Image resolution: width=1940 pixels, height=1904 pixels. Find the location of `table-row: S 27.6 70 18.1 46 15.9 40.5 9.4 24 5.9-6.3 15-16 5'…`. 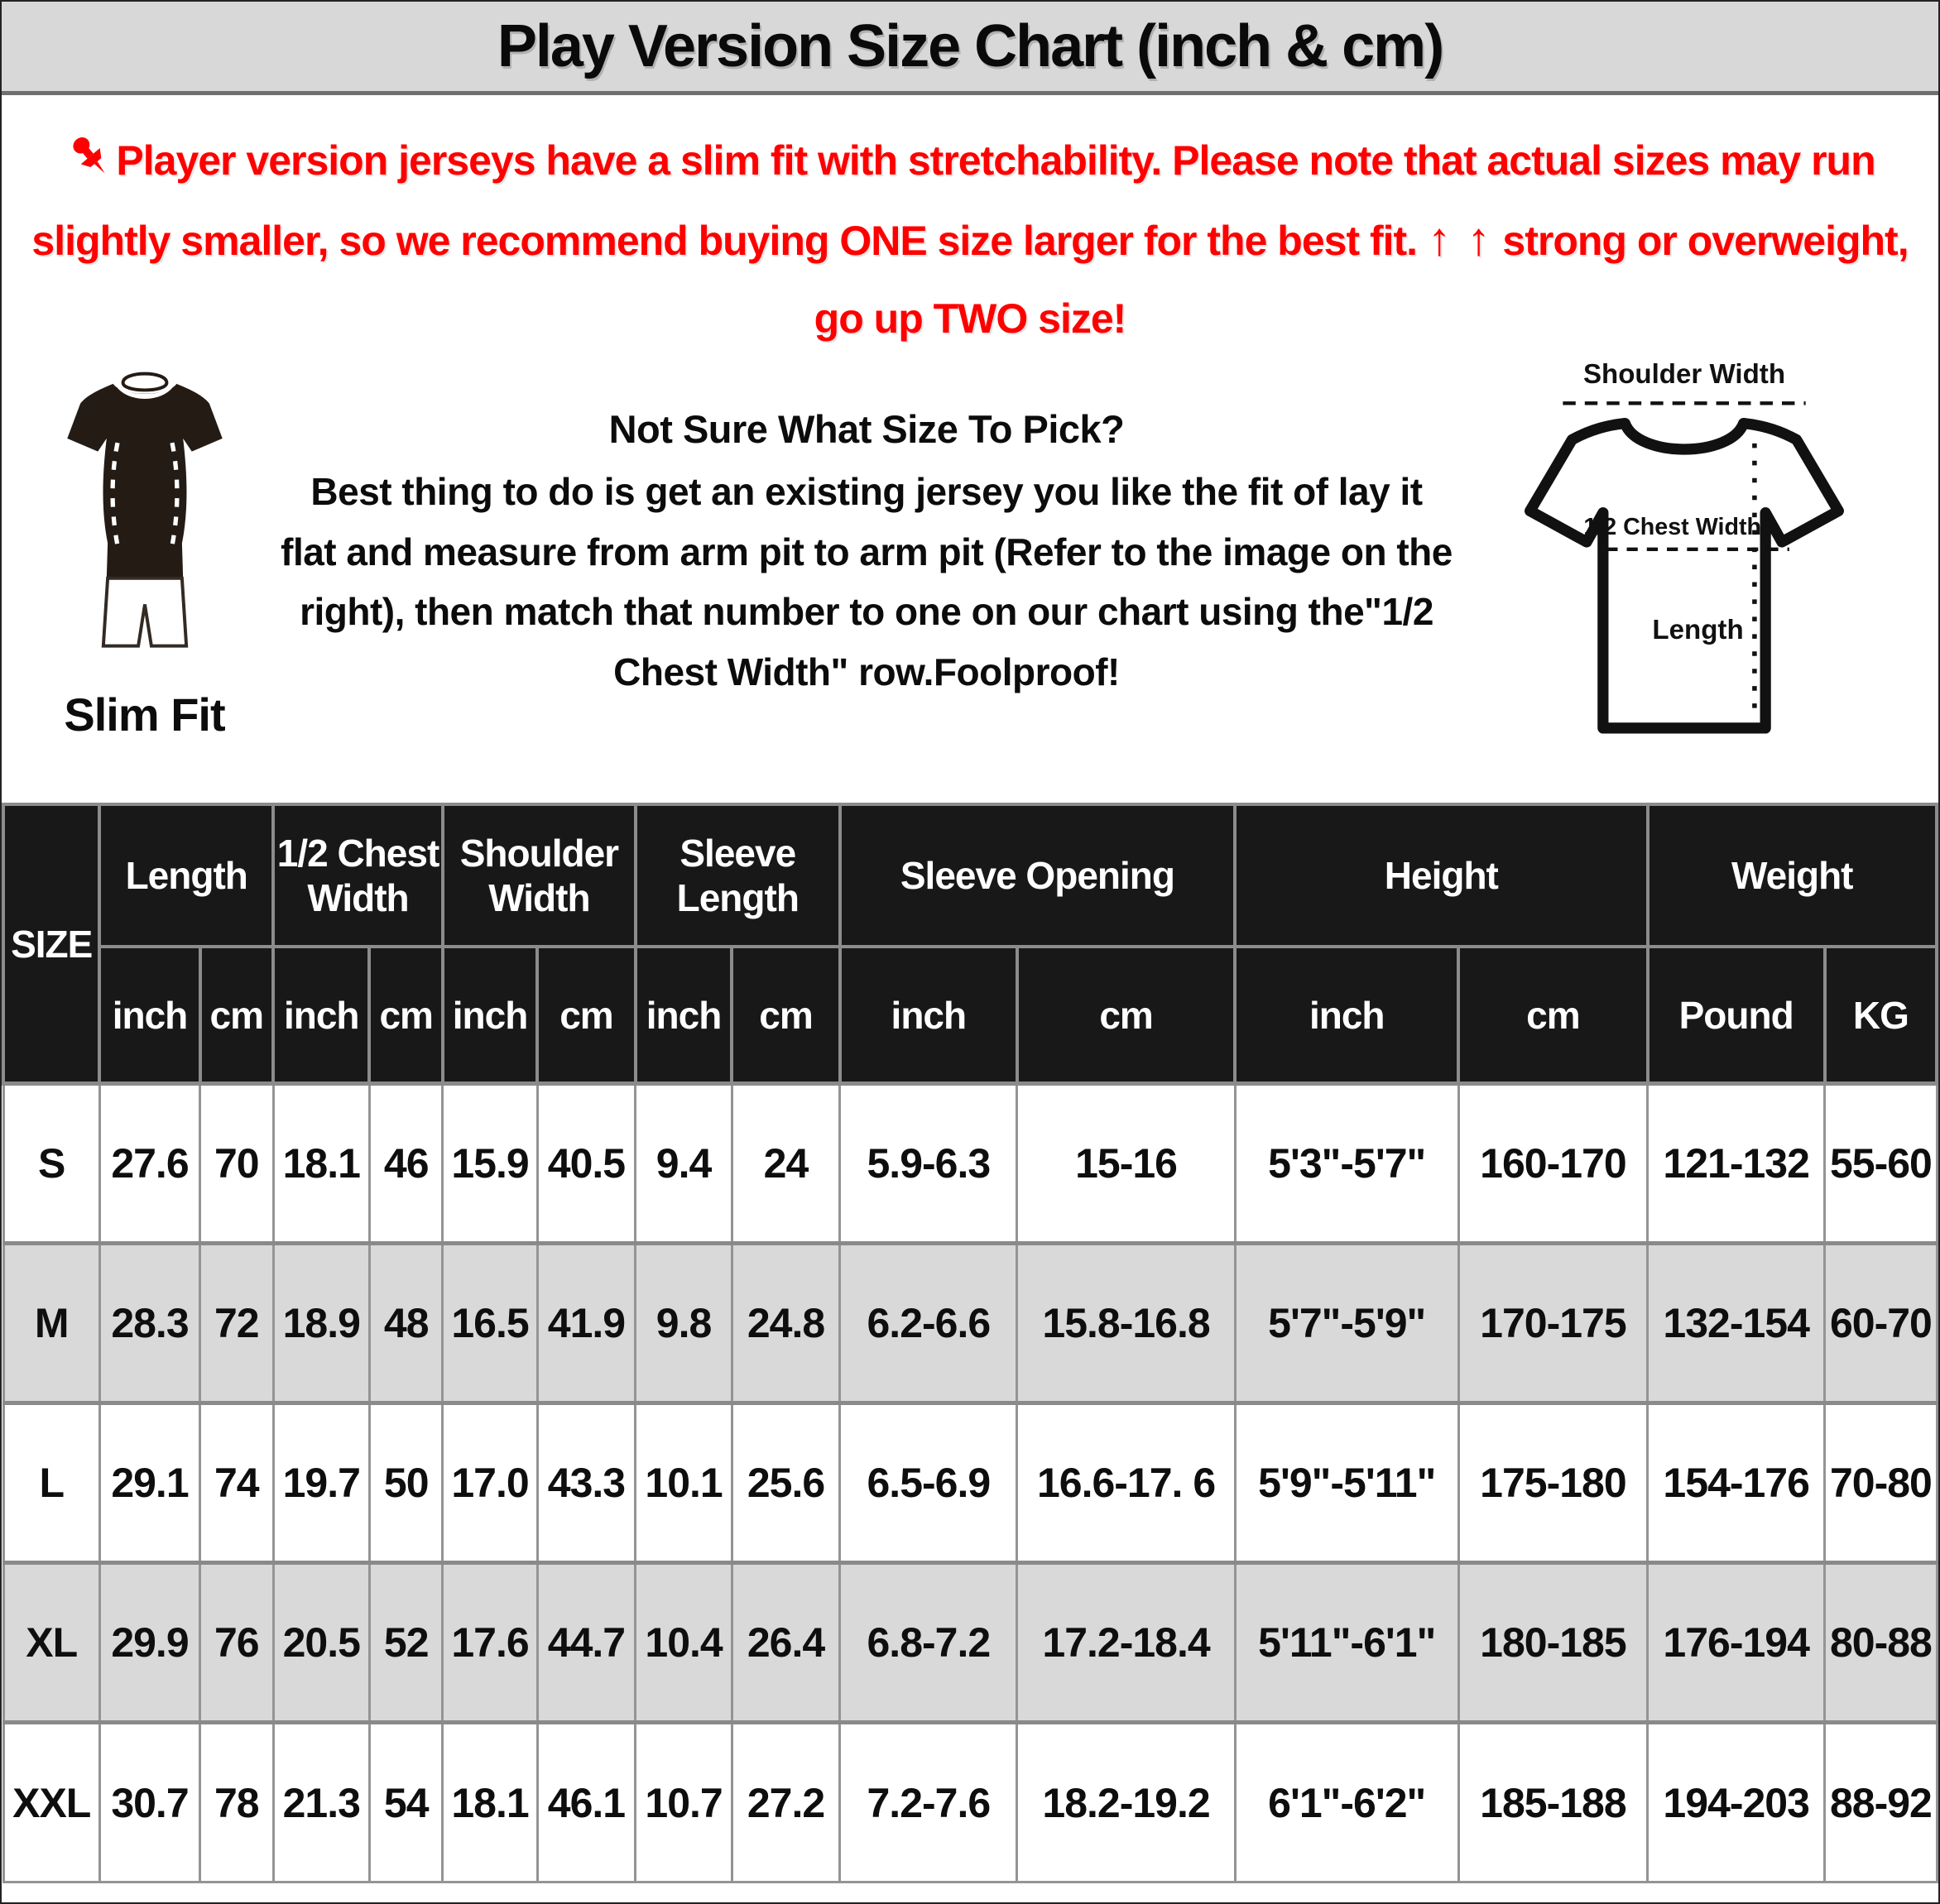

table-row: S 27.6 70 18.1 46 15.9 40.5 9.4 24 5.9-6.3 15-16 5'… is located at coordinates (970, 1163).